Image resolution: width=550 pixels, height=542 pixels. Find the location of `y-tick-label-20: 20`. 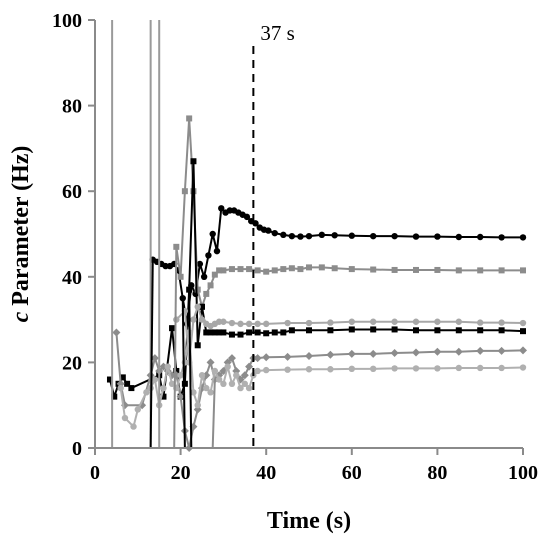

y-tick-label-20: 20 is located at coordinates (72, 363).